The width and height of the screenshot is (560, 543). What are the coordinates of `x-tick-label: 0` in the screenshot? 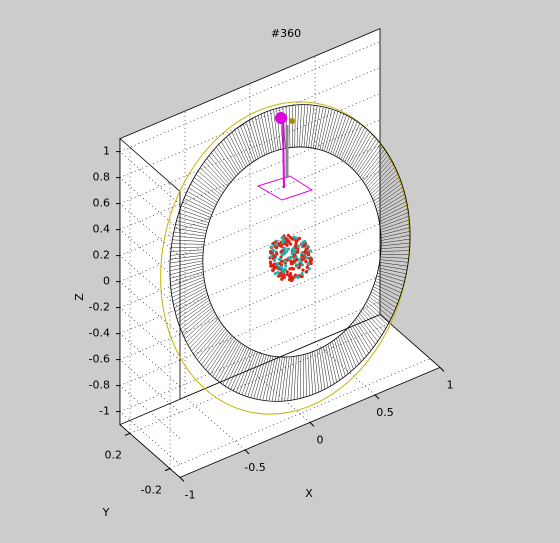 It's located at (320, 439).